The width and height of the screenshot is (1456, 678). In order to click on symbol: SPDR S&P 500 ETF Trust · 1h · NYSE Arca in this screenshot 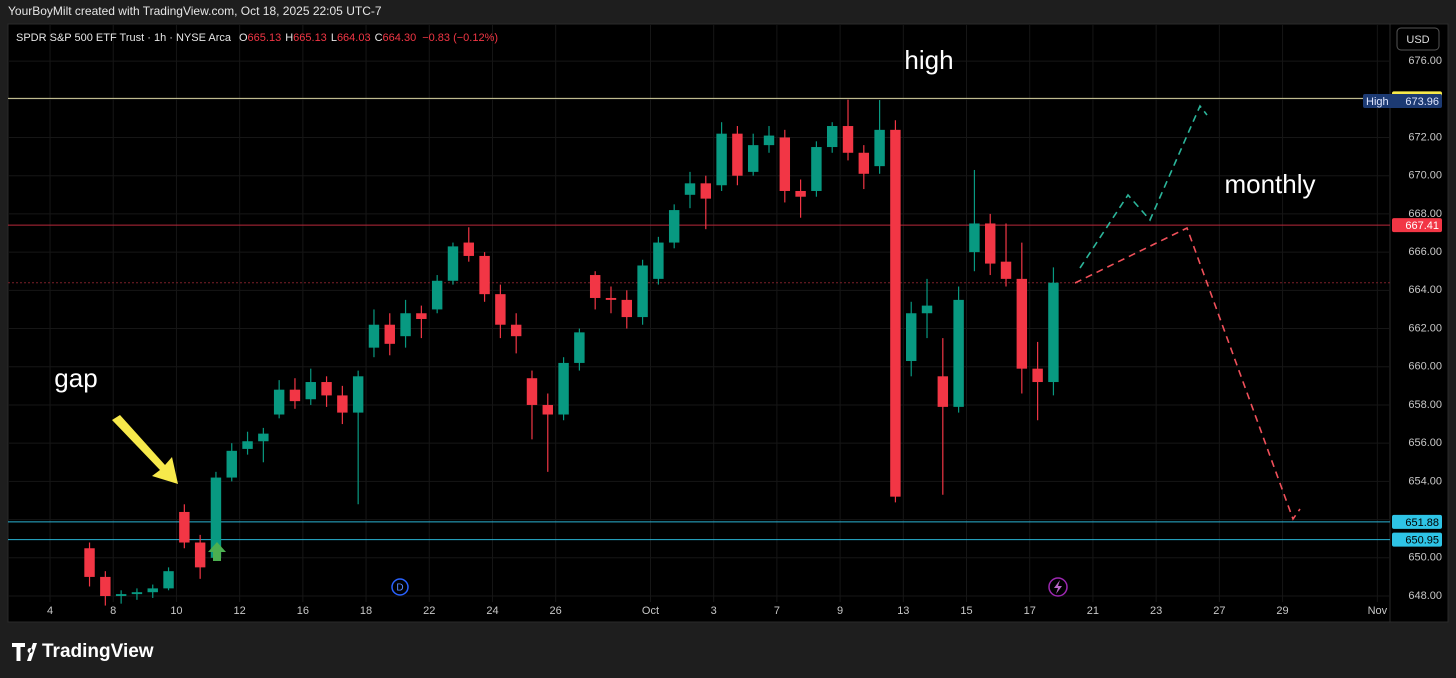, I will do `click(124, 38)`.